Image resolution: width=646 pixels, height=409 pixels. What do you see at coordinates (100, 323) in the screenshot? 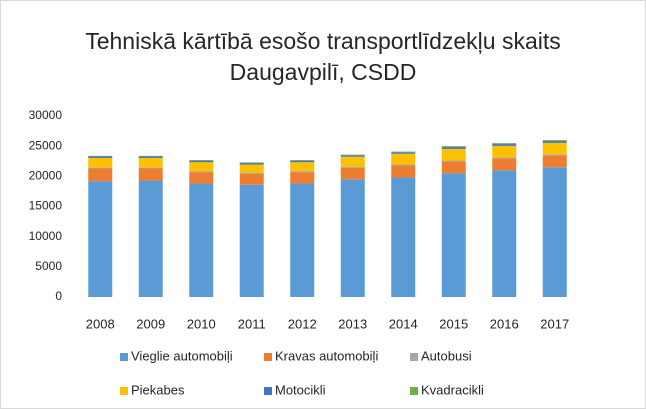
I see `x-tick-label: 2008` at bounding box center [100, 323].